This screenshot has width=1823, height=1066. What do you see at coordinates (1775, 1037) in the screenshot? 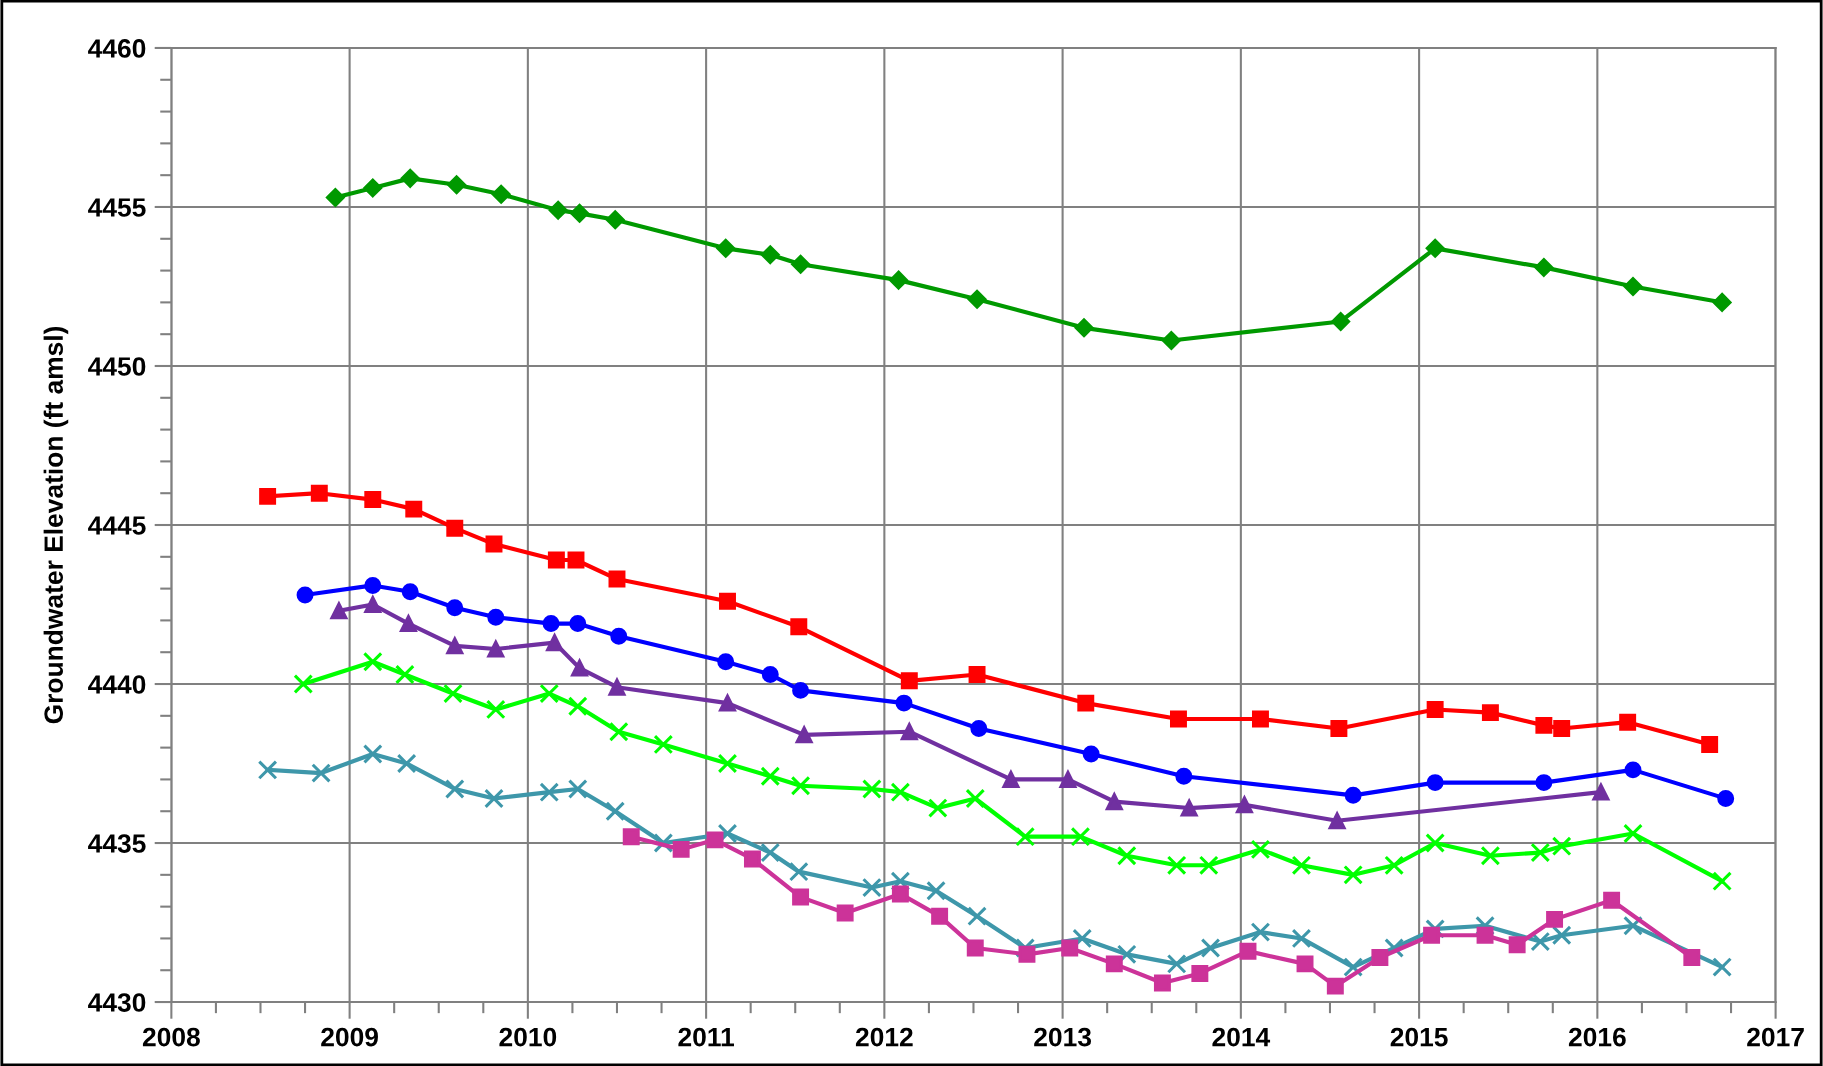
I see `x-tick-label: 2017` at bounding box center [1775, 1037].